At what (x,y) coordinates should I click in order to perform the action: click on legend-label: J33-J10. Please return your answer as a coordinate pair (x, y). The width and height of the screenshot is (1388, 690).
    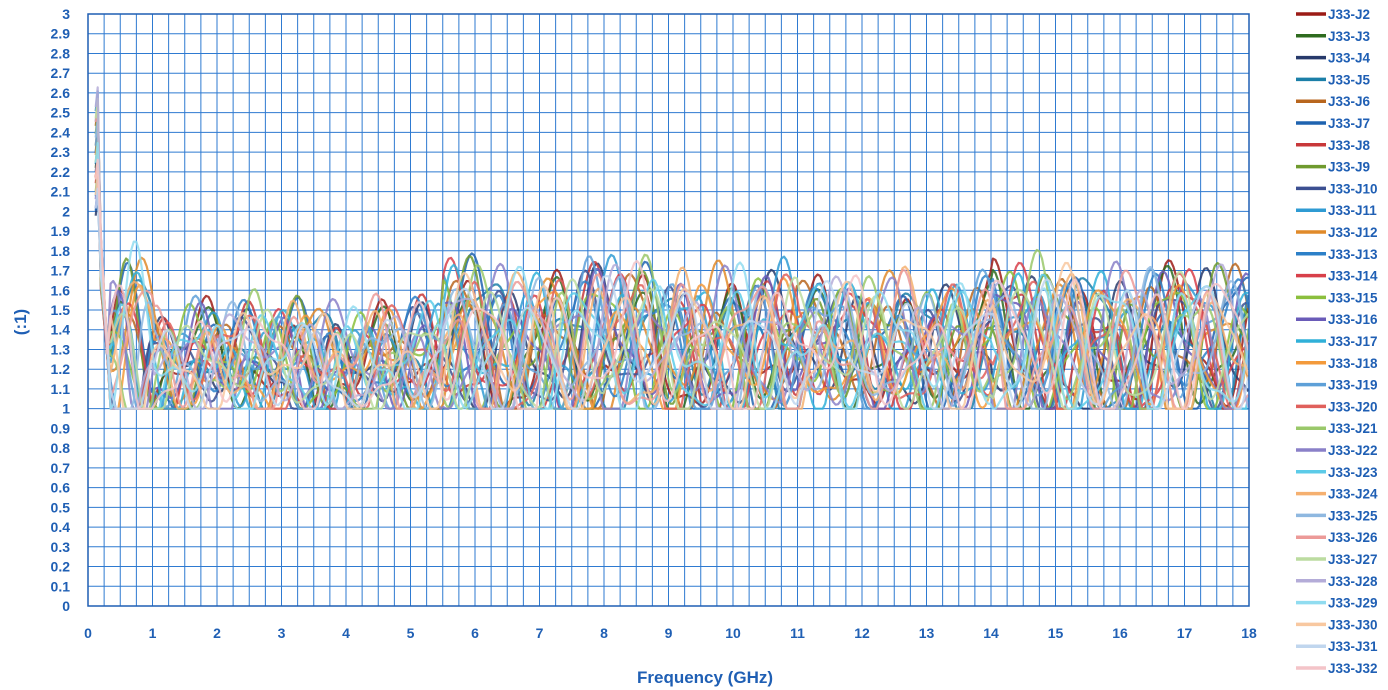
    Looking at the image, I should click on (1353, 188).